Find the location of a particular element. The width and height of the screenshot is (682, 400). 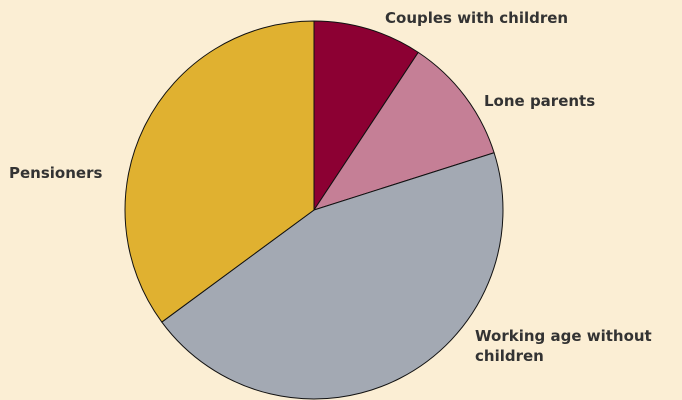

slice-label-line: Pensioners is located at coordinates (55, 173).